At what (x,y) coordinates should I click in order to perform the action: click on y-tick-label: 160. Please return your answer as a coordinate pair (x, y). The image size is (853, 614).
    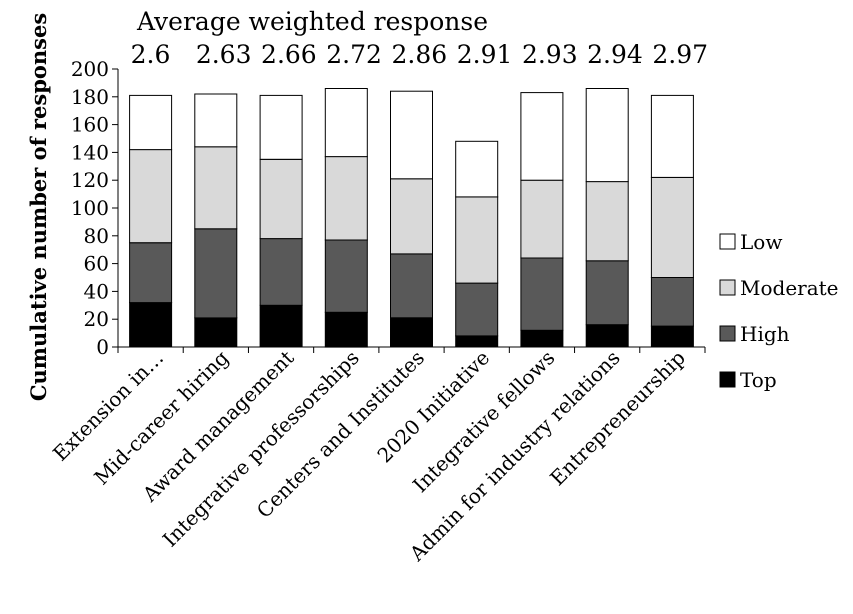
    Looking at the image, I should click on (90, 125).